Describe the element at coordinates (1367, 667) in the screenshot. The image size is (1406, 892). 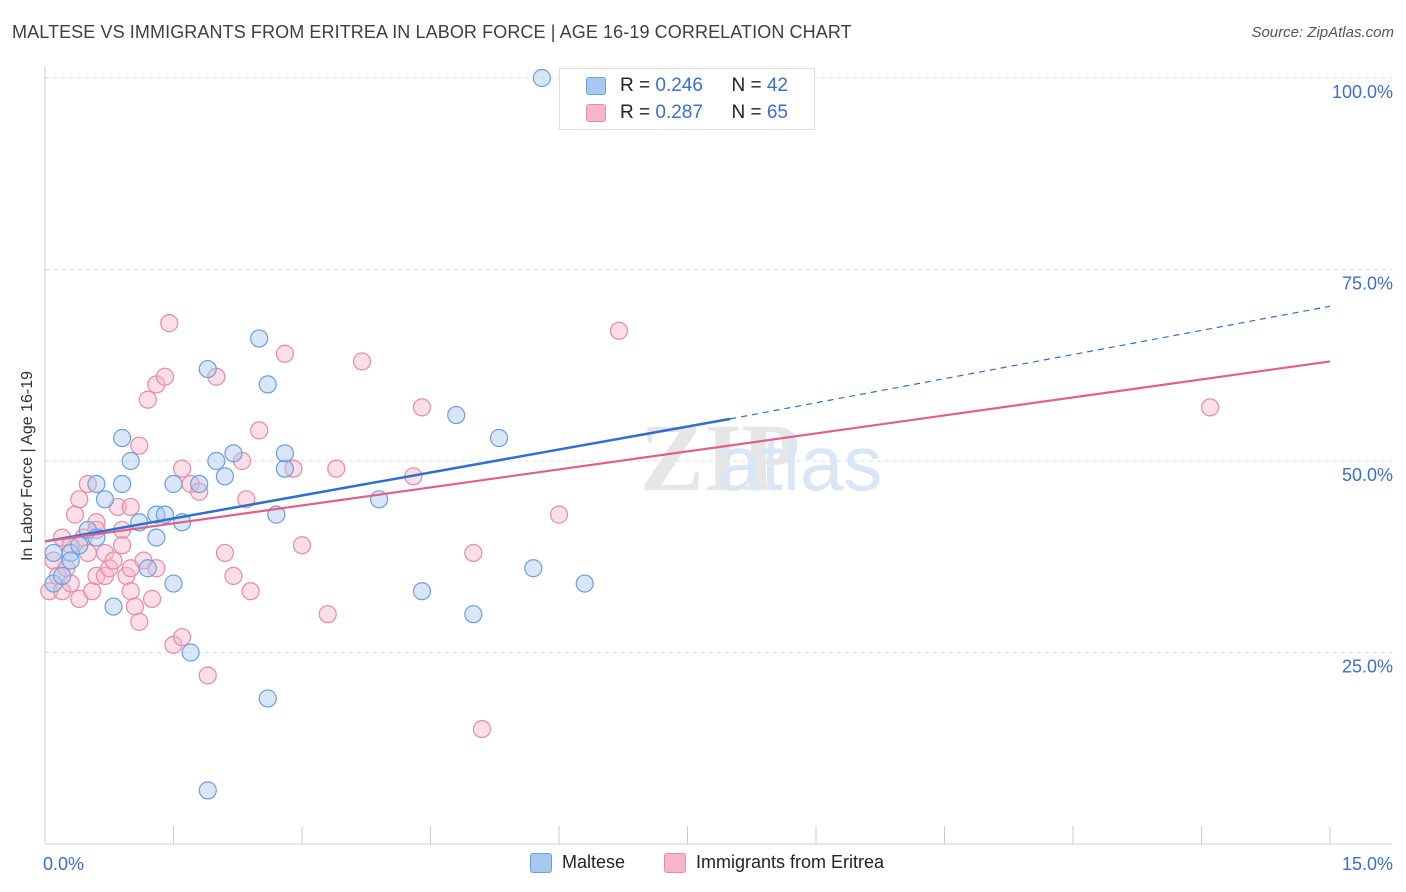
I see `y-tick-label: 25.0%` at that location.